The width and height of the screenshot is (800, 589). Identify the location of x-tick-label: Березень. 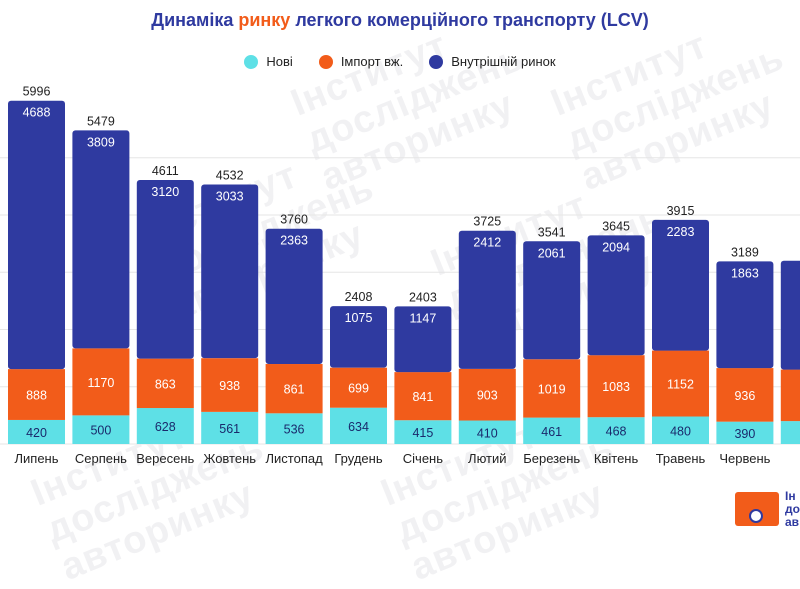
(551, 458).